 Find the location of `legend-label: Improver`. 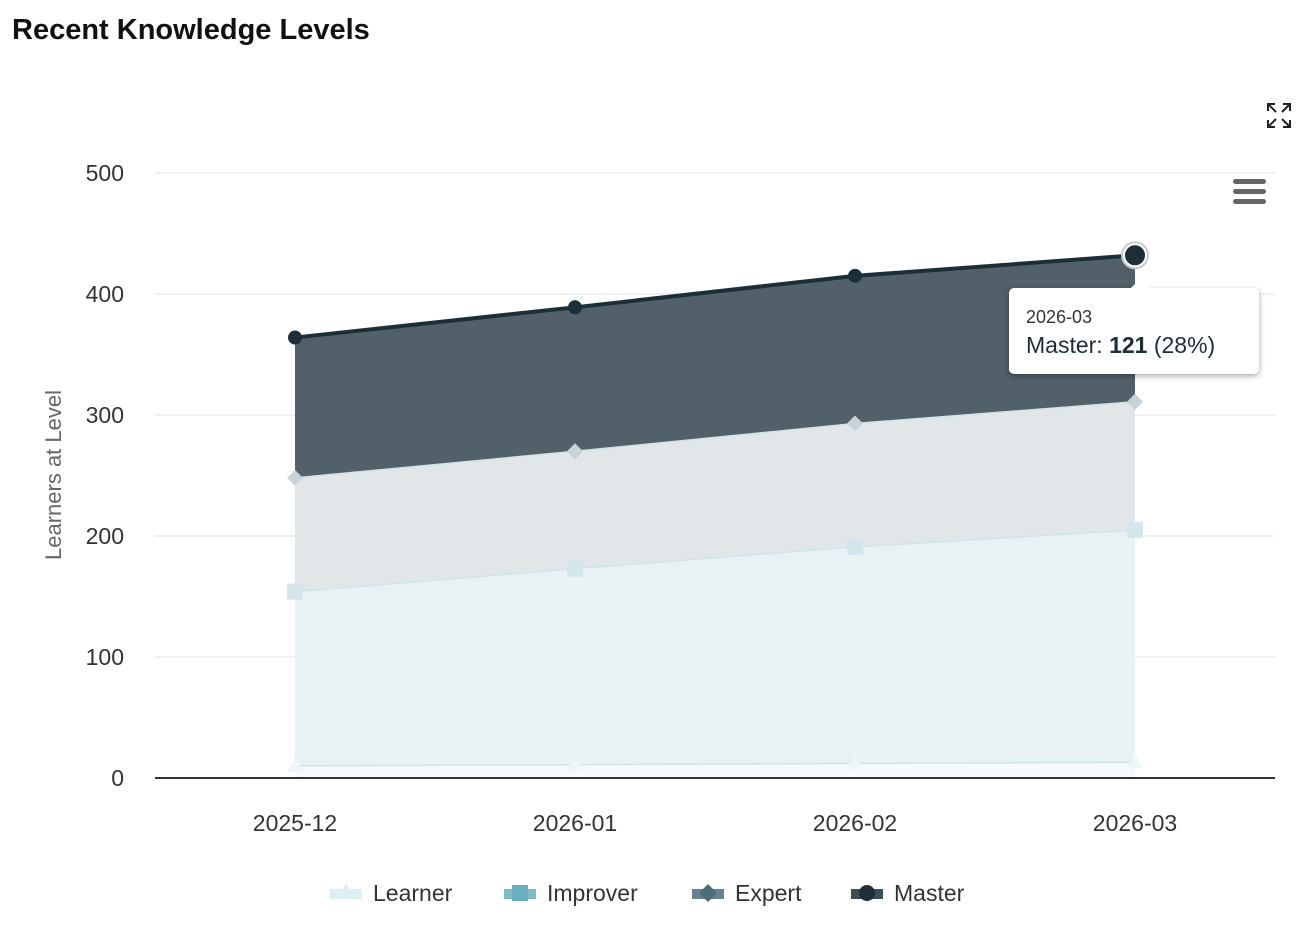

legend-label: Improver is located at coordinates (592, 893).